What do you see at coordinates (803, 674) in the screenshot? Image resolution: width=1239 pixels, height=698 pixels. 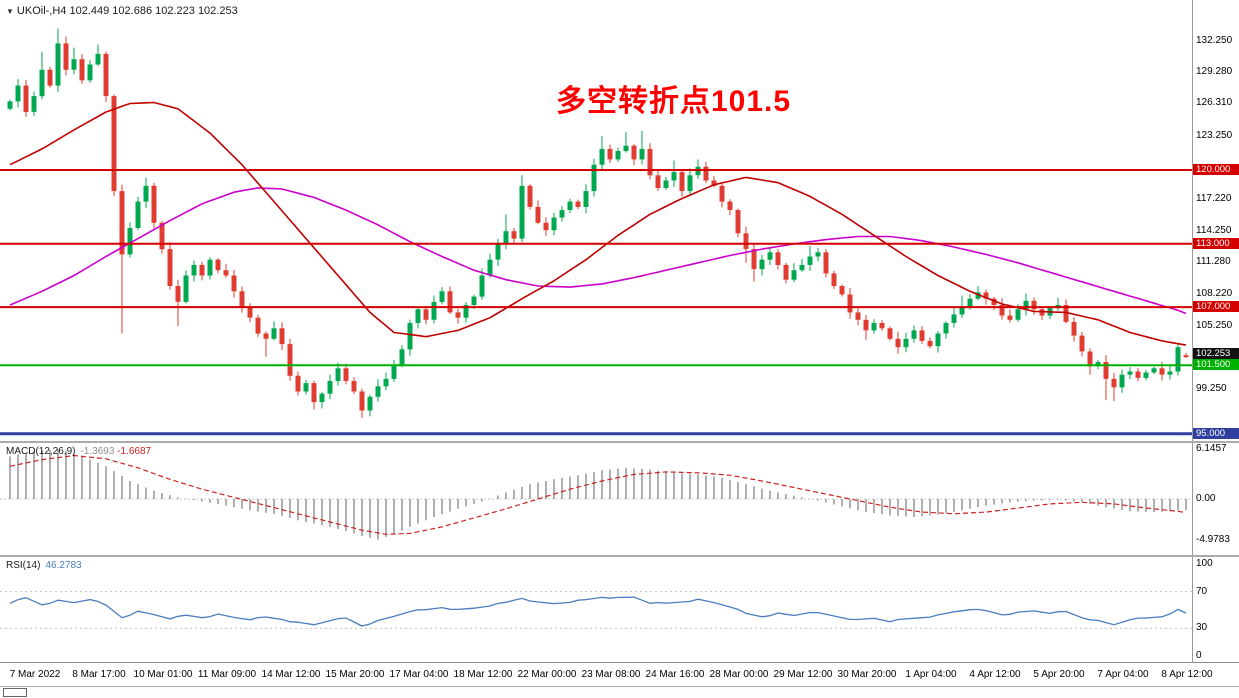 I see `time-label: 29 Mar 12:00` at bounding box center [803, 674].